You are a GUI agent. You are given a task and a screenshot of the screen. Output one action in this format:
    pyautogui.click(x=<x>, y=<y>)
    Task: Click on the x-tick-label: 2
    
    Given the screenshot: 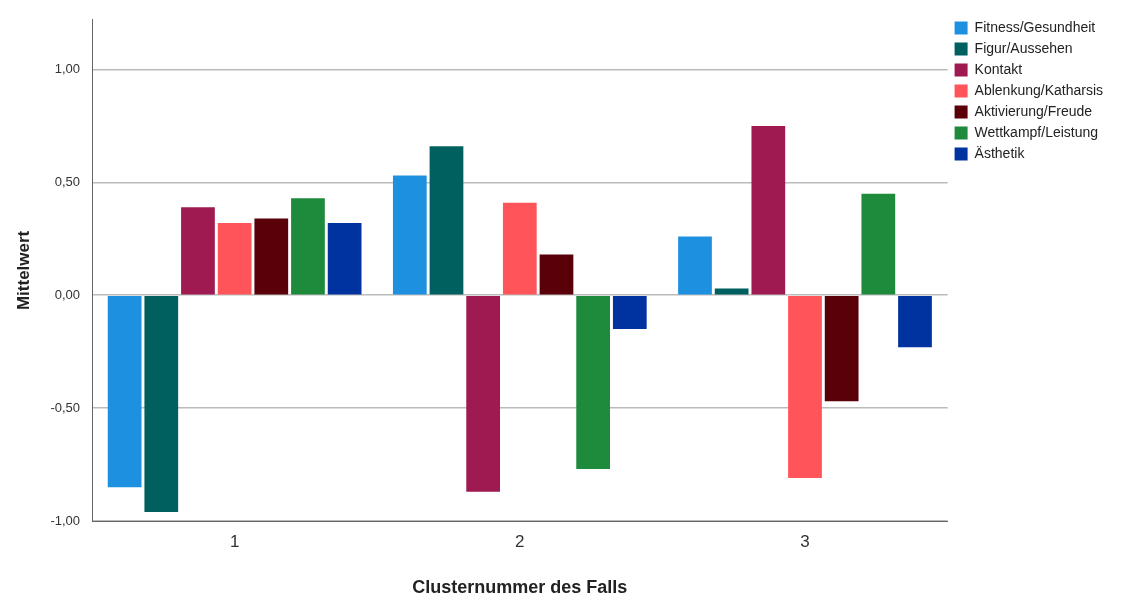 What is the action you would take?
    pyautogui.click(x=520, y=541)
    